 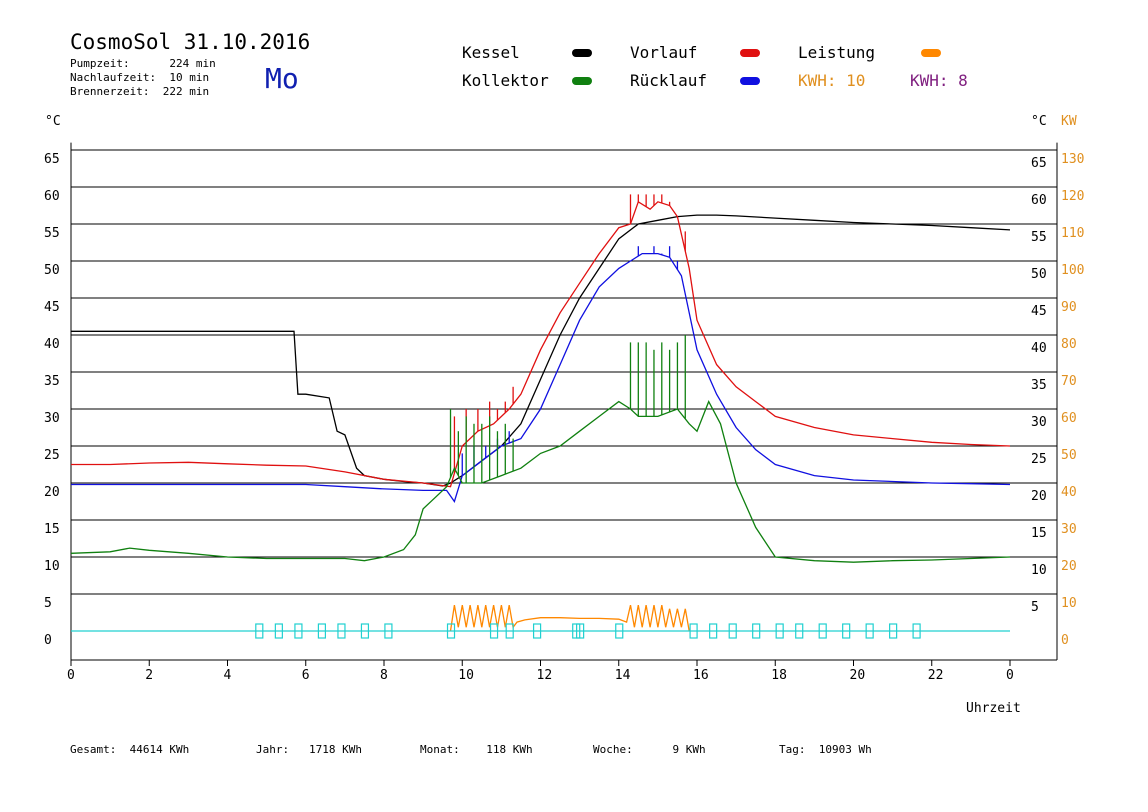 What do you see at coordinates (491, 52) in the screenshot?
I see `legend-label-kessel: Kessel` at bounding box center [491, 52].